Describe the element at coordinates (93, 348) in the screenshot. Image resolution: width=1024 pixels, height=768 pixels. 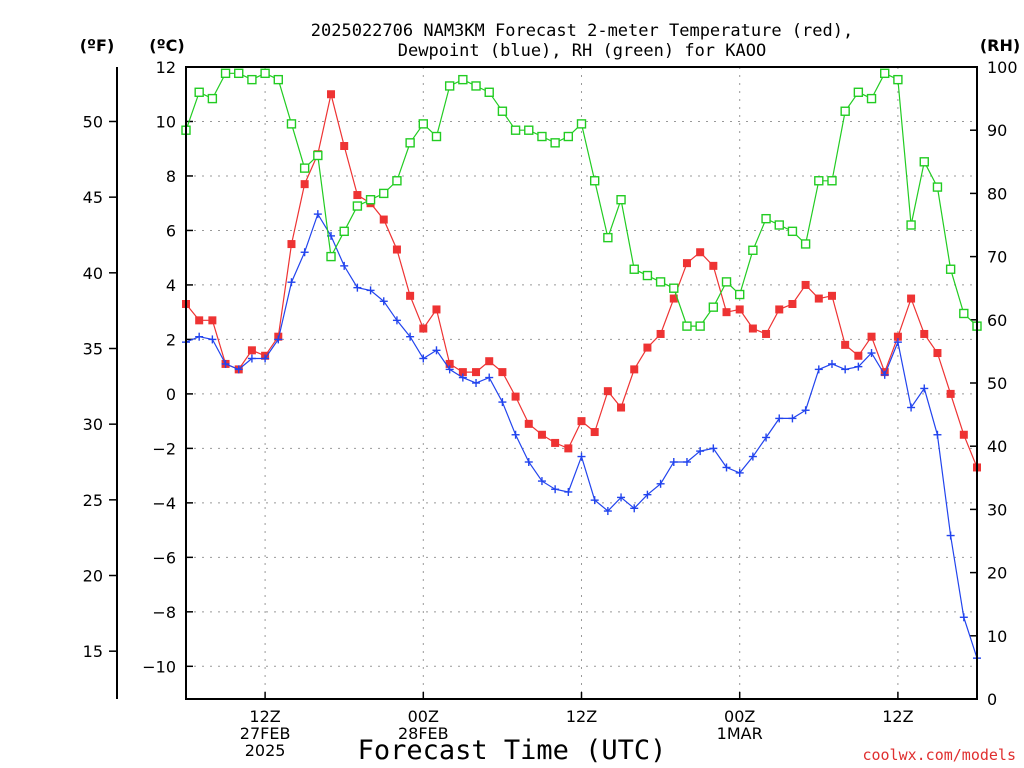
I see `f-tick-label: 35` at that location.